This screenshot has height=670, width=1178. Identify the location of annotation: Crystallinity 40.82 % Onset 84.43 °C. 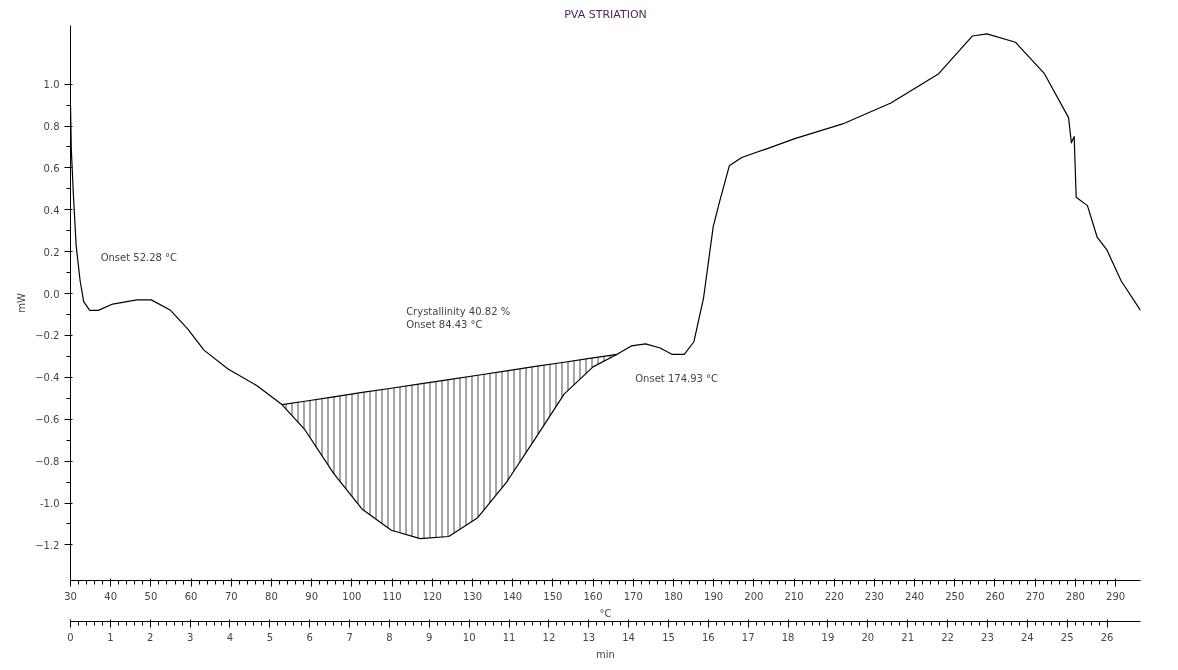
(458, 318).